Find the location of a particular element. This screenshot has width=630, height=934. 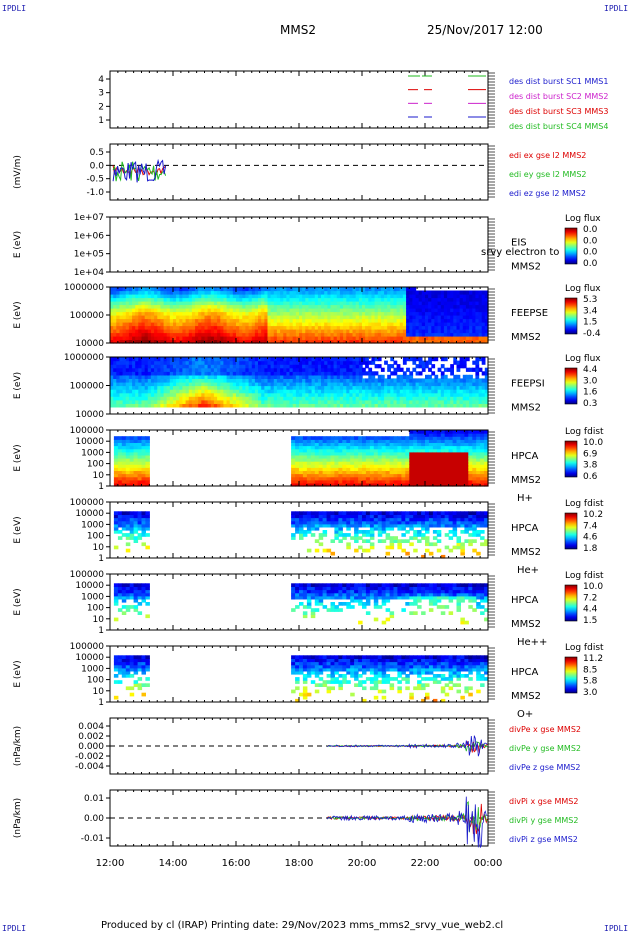

x-tick-label: 18:00 is located at coordinates (299, 863).